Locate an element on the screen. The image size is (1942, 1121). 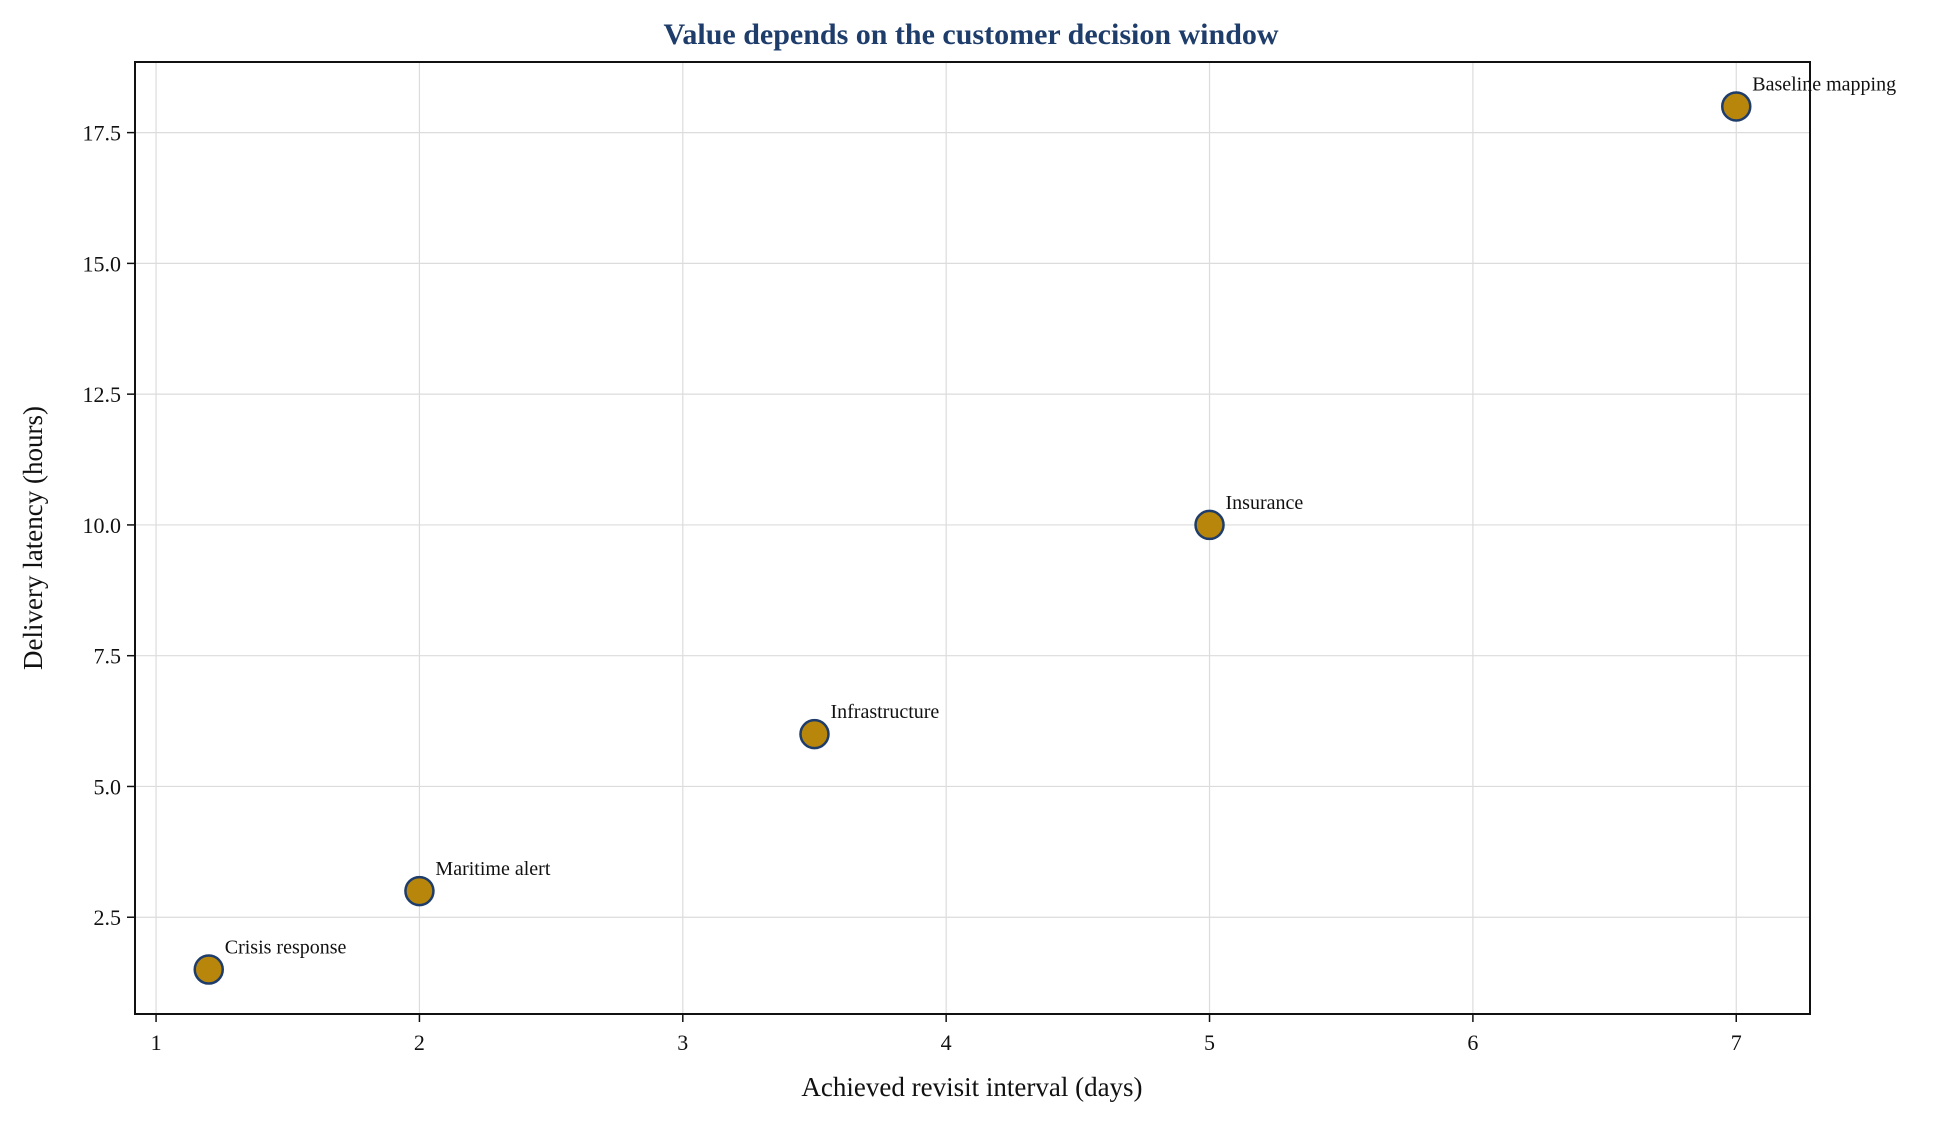
x-tick-label: 5 is located at coordinates (1209, 1042).